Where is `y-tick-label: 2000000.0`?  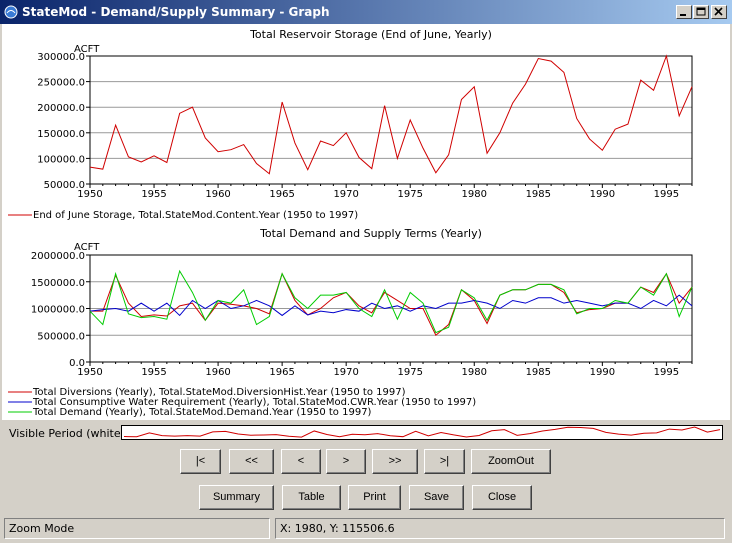
y-tick-label: 2000000.0 is located at coordinates (58, 256).